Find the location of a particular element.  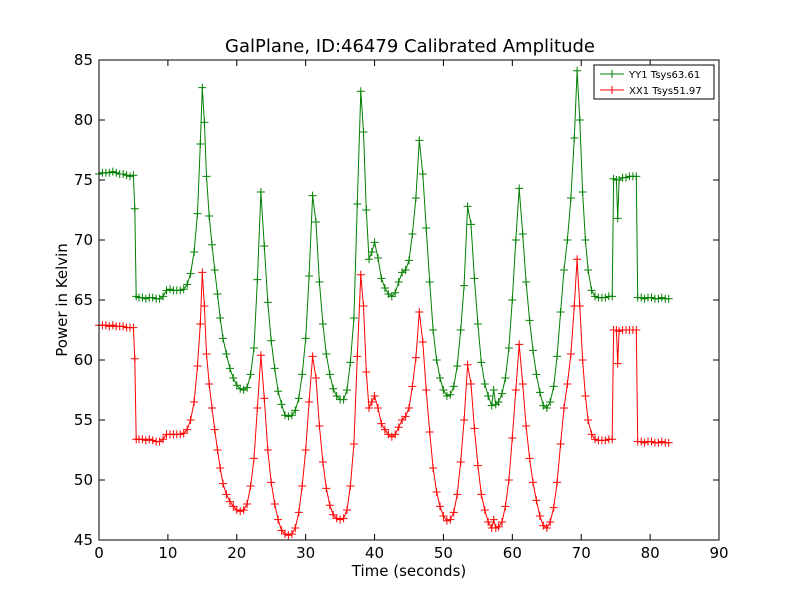

x-tick-label: 70 is located at coordinates (581, 553).